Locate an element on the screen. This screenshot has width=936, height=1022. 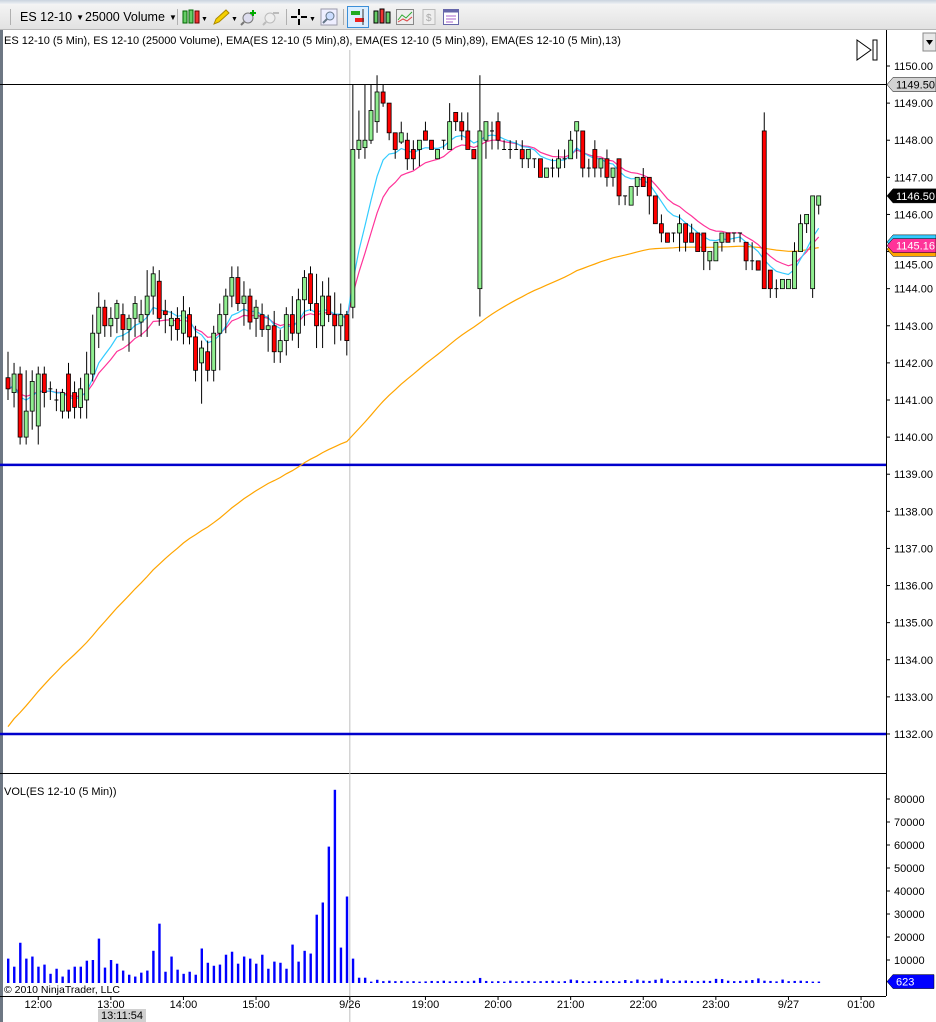
price-tick-label: 1139.00 is located at coordinates (913, 475).